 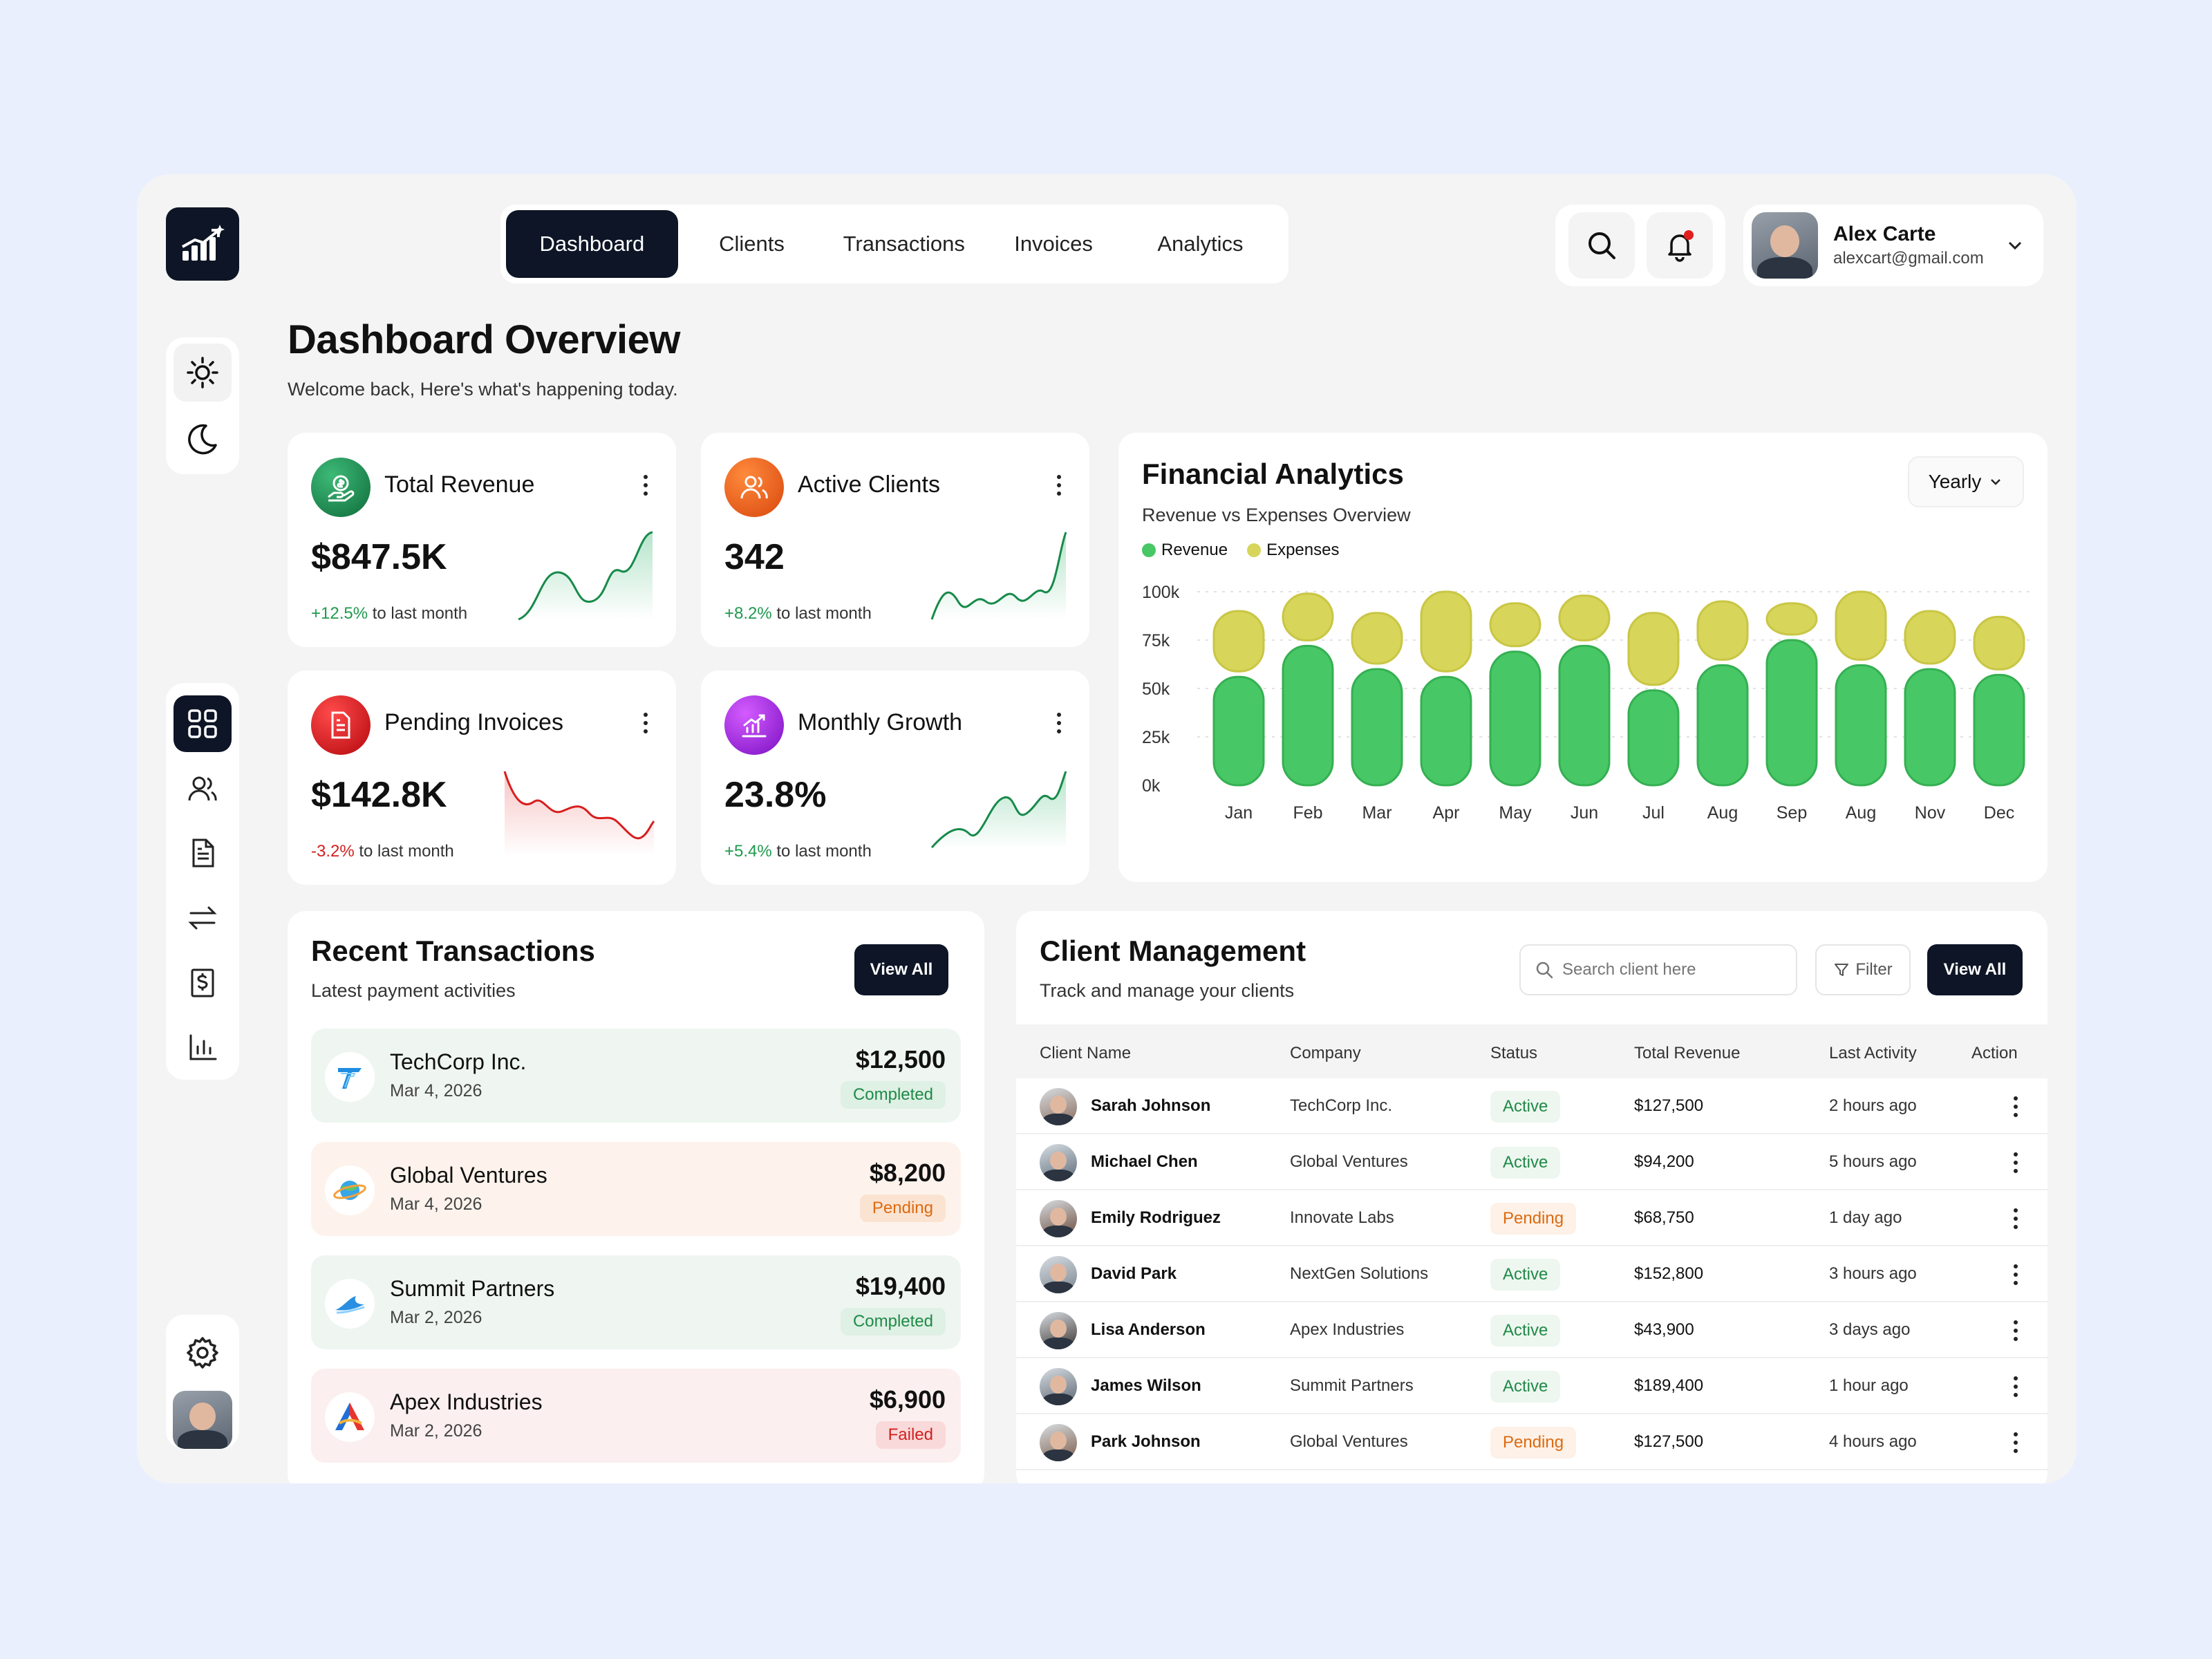 I want to click on tab-clients: Clients, so click(x=752, y=244).